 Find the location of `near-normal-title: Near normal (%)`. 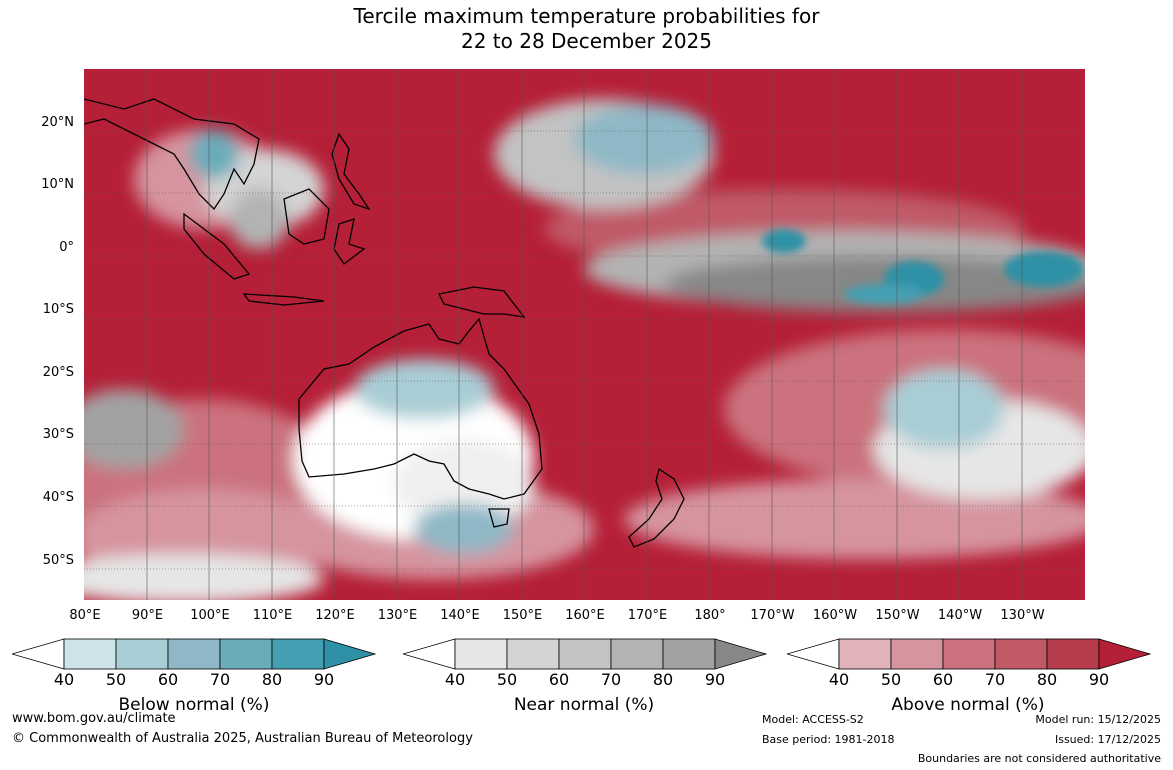

near-normal-title: Near normal (%) is located at coordinates (584, 705).